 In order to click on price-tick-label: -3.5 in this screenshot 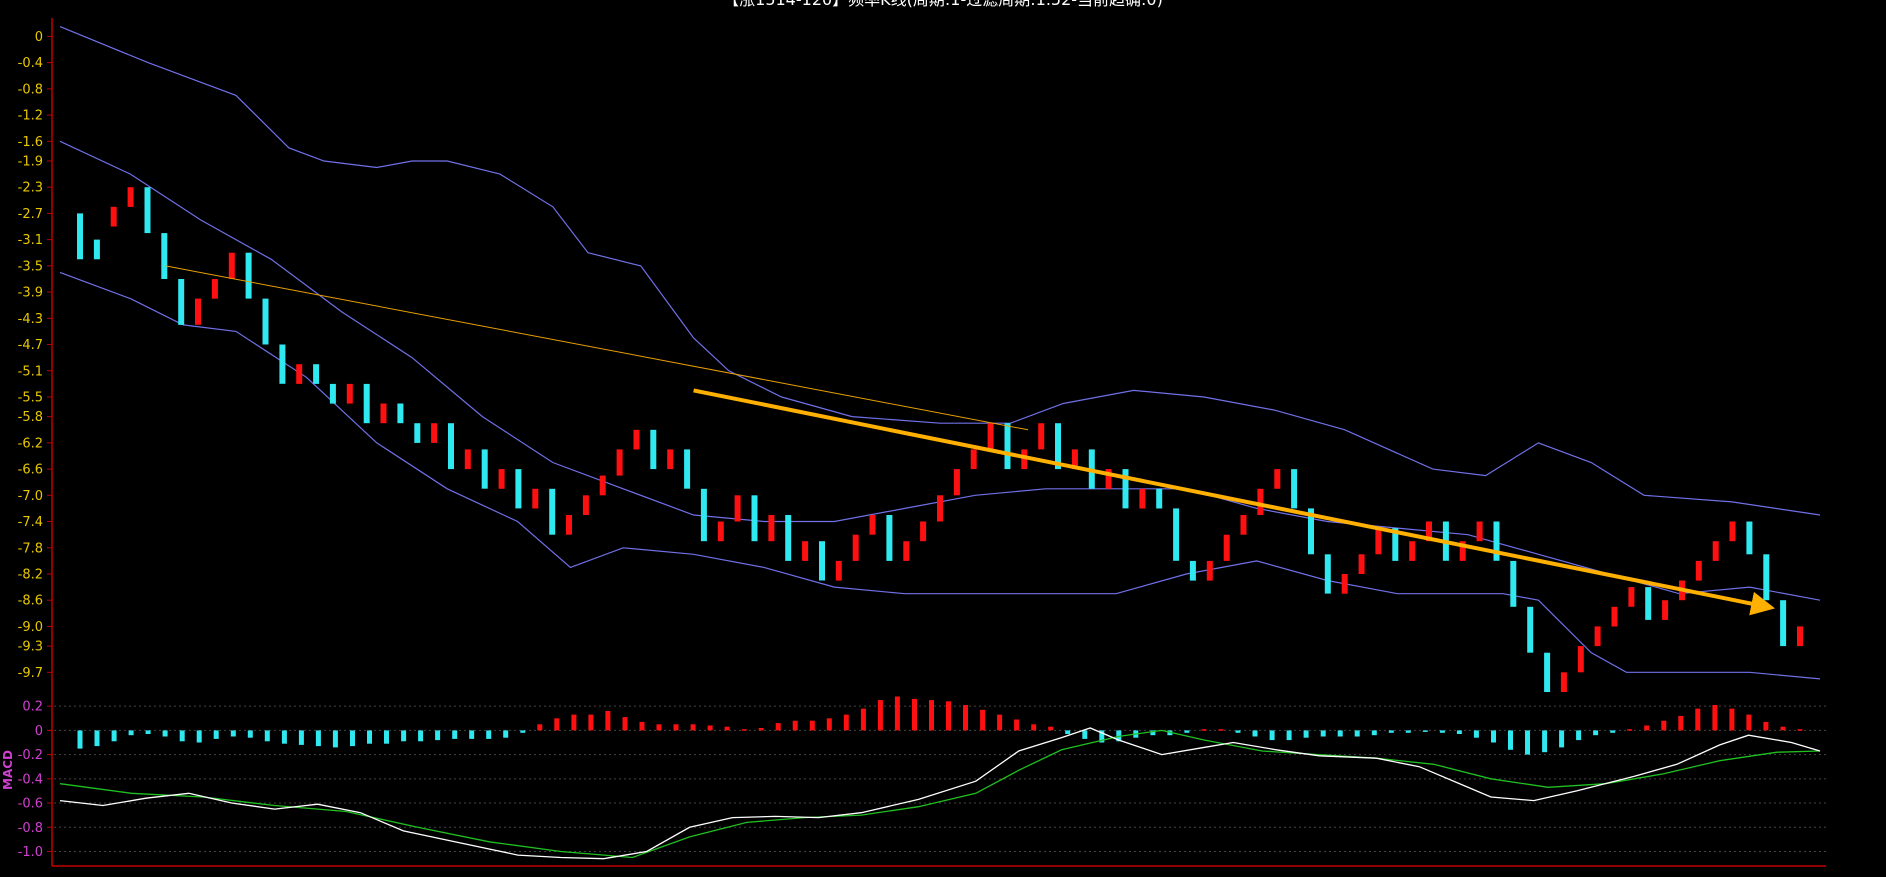, I will do `click(30, 266)`.